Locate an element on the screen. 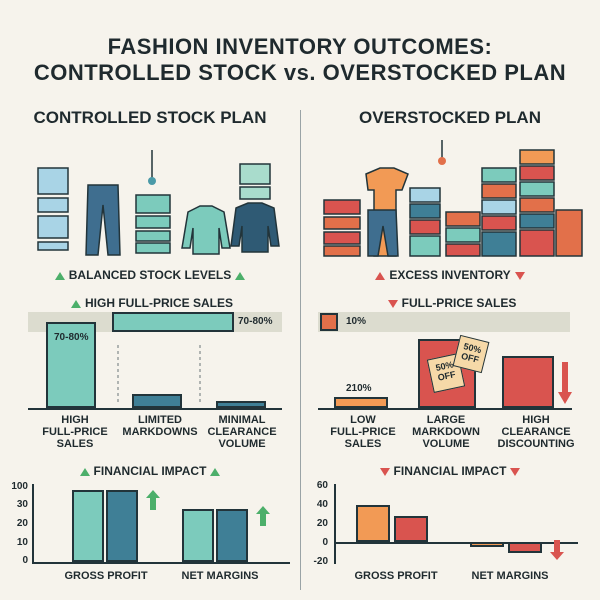 Image resolution: width=600 pixels, height=600 pixels. right-fin-label-1: NET MARGINS is located at coordinates (510, 576).